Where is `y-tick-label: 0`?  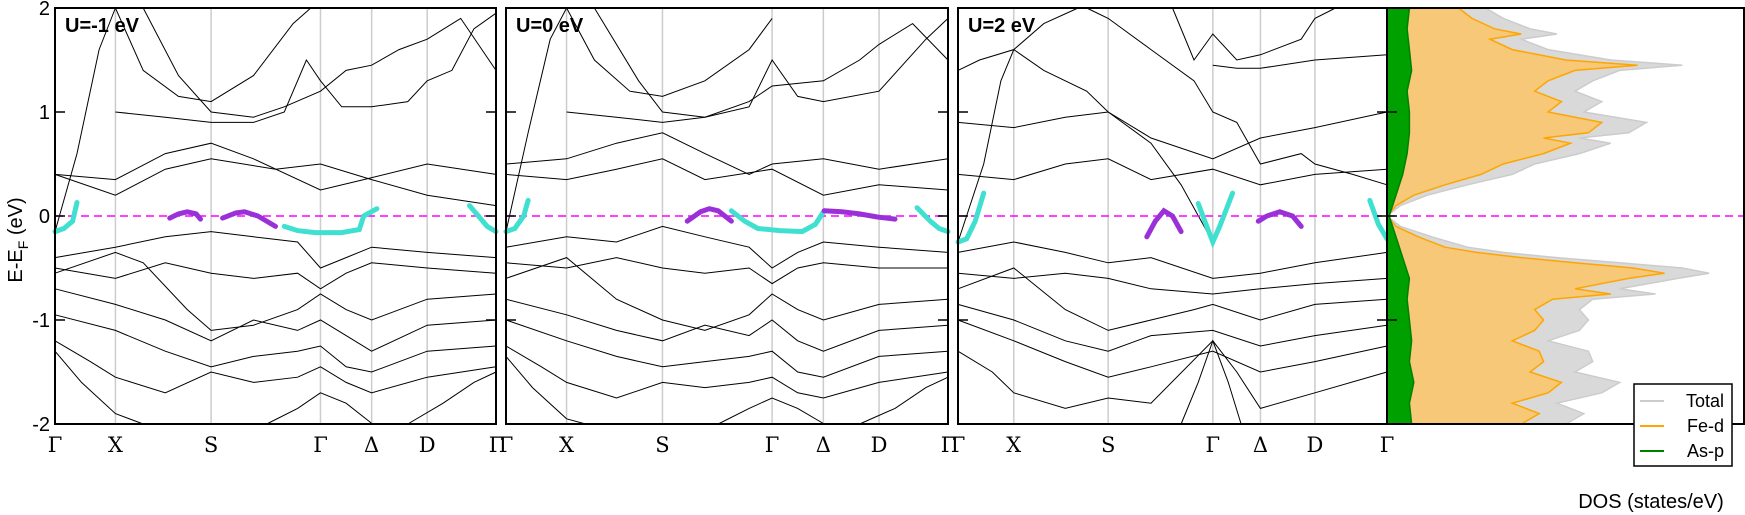
y-tick-label: 0 is located at coordinates (44, 217).